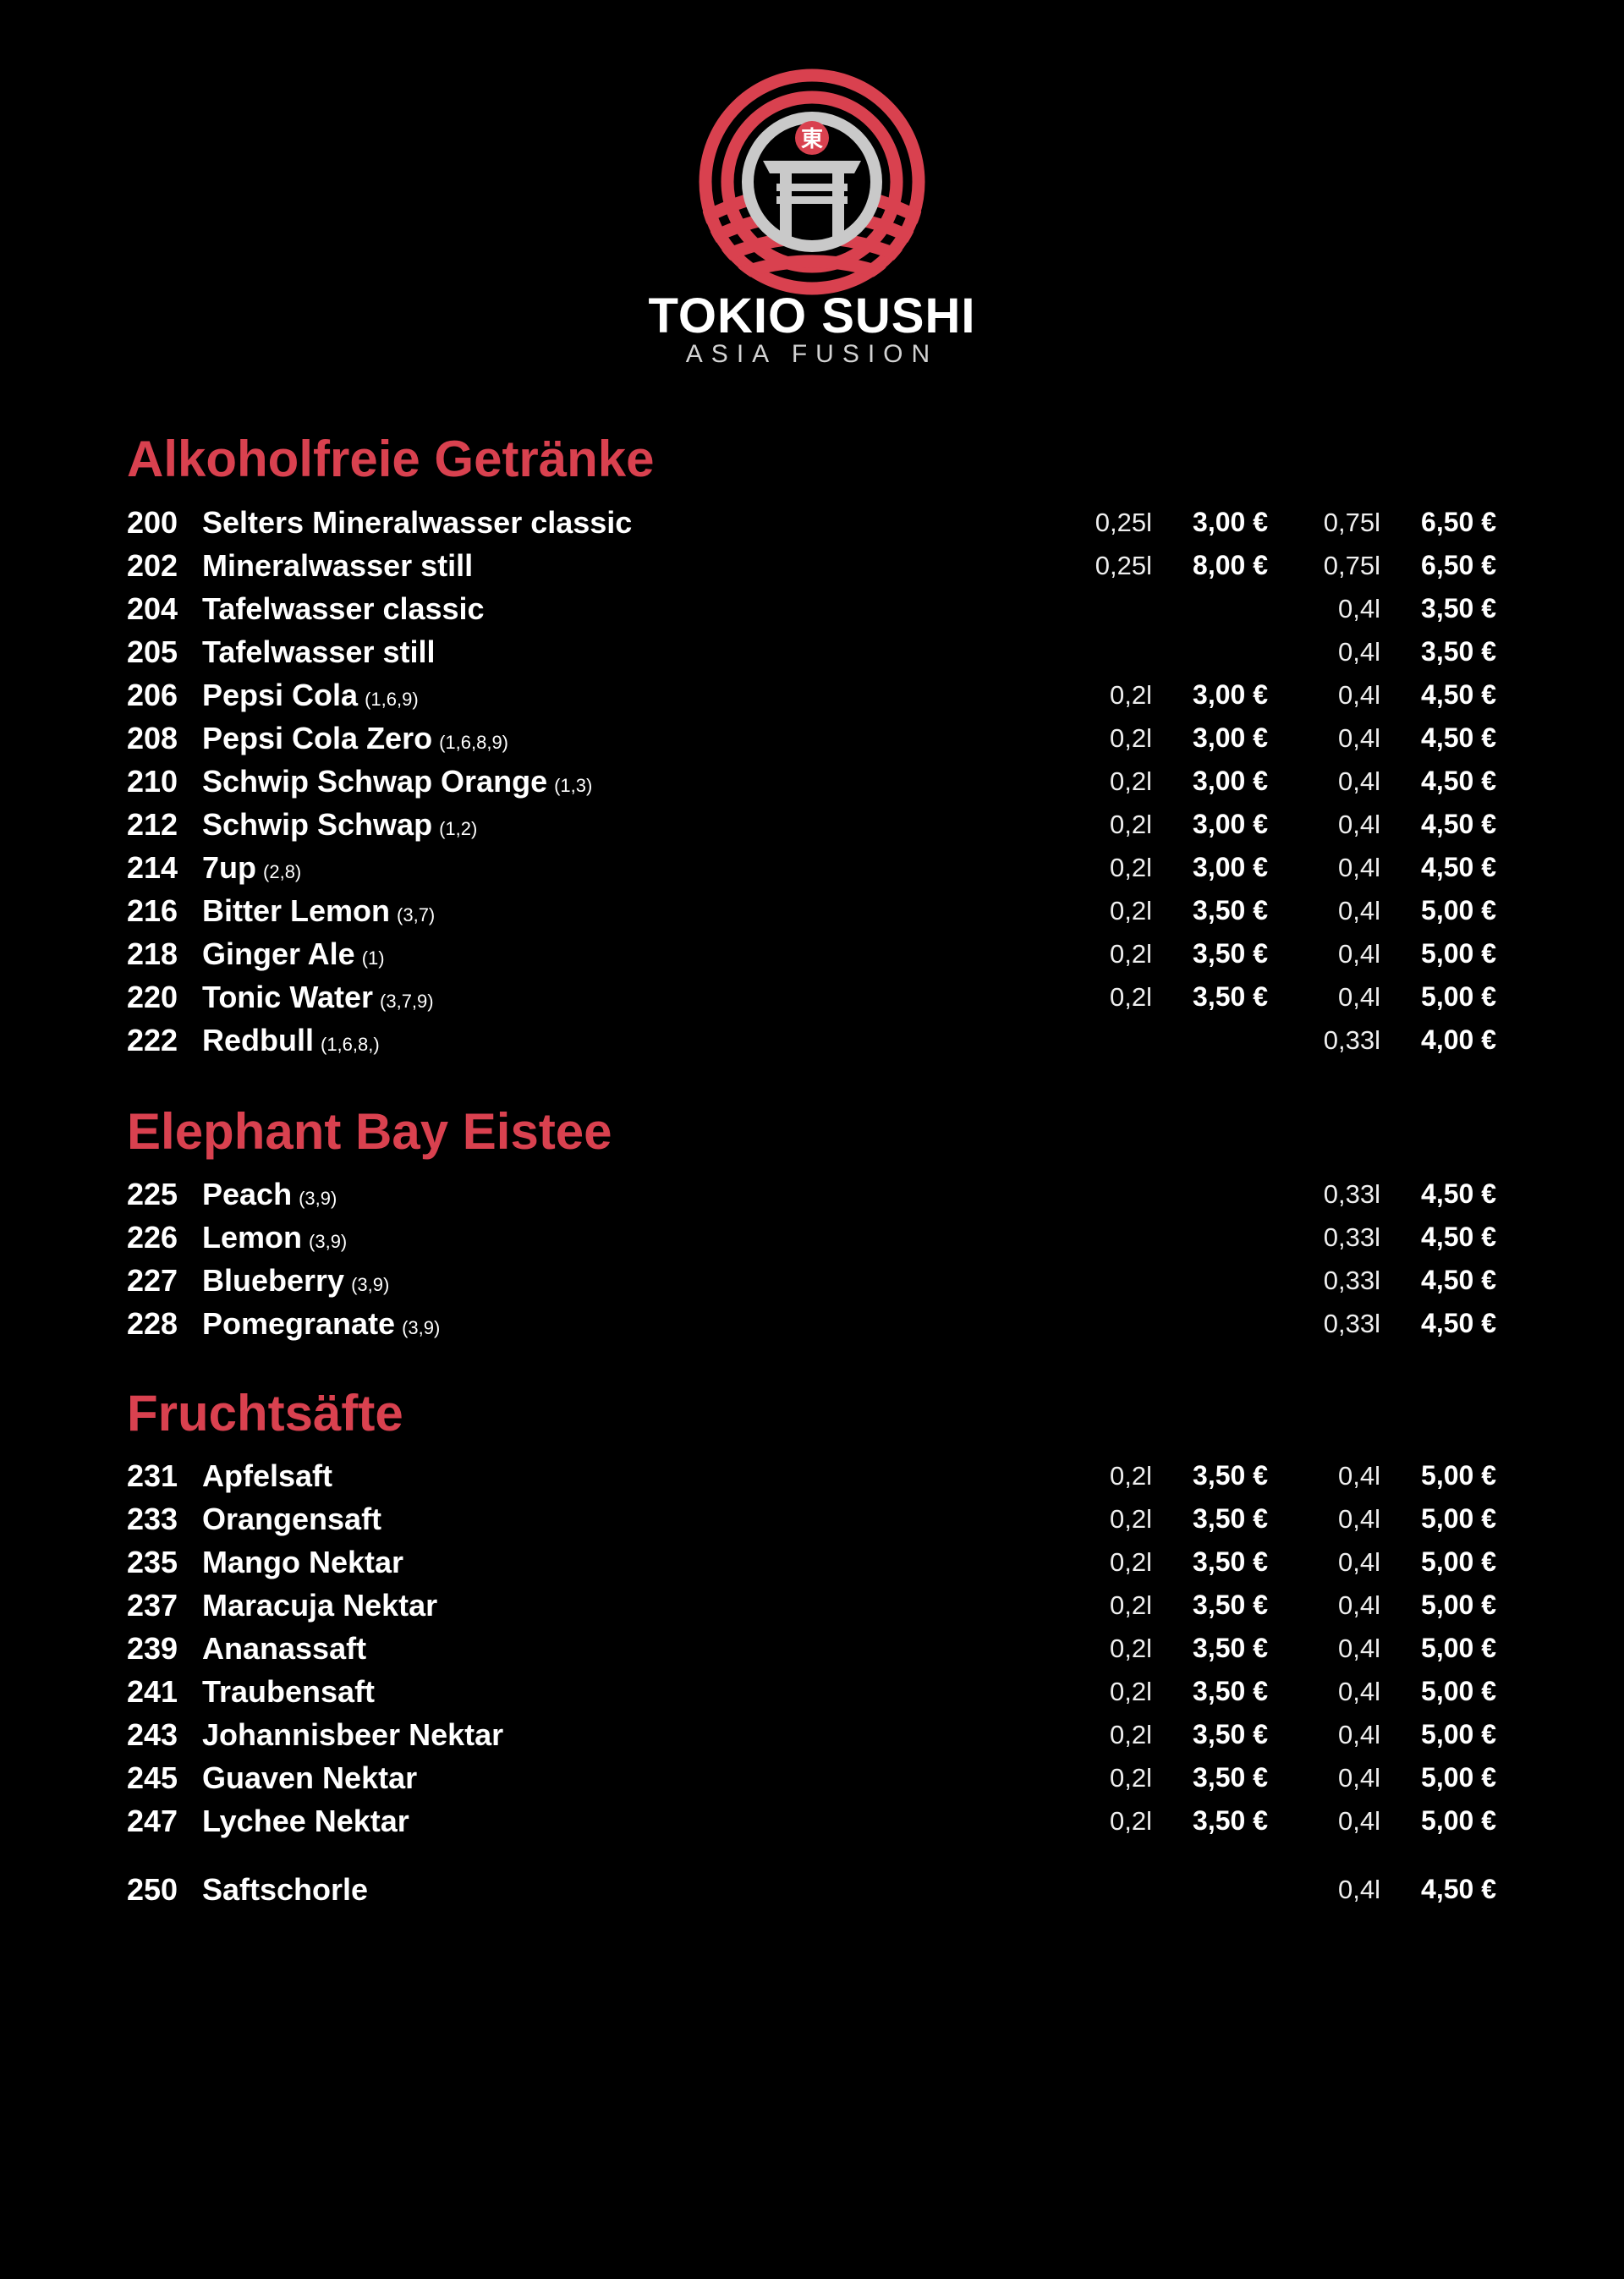 Image resolution: width=1624 pixels, height=2279 pixels. I want to click on allergen-note: (1,2), so click(458, 828).